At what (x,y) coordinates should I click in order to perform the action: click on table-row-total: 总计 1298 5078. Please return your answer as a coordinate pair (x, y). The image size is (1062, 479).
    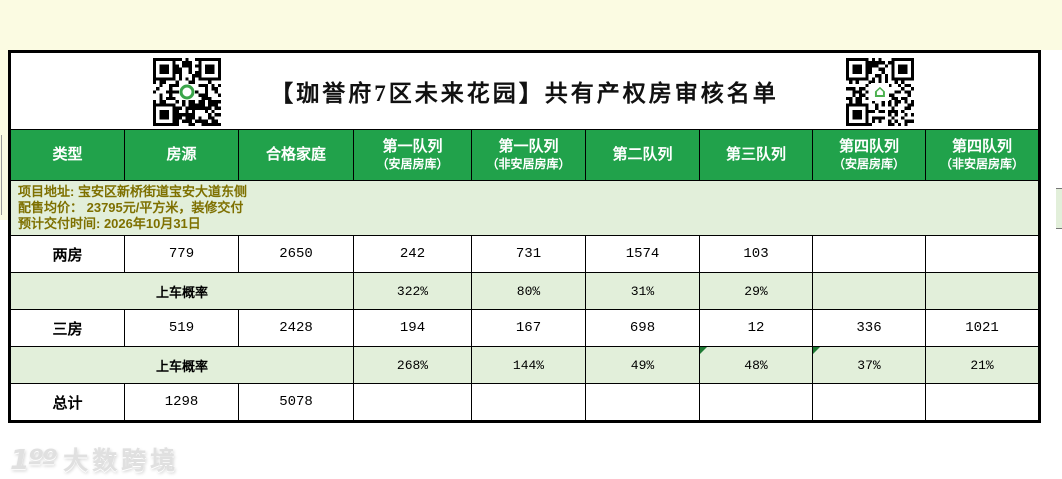
    Looking at the image, I should click on (525, 402).